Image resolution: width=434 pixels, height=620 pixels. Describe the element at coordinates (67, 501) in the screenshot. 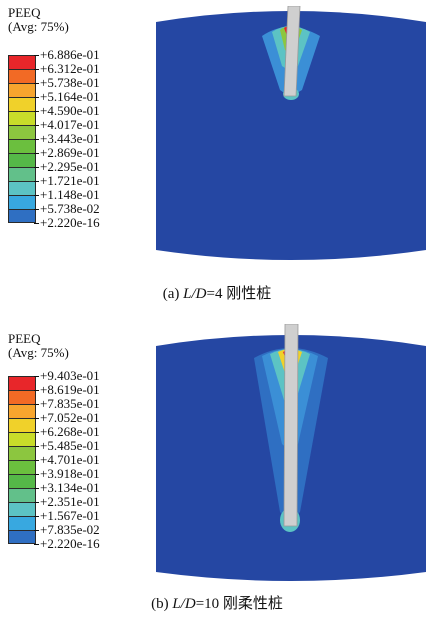

I see `legend-value: +2.351e-01` at that location.